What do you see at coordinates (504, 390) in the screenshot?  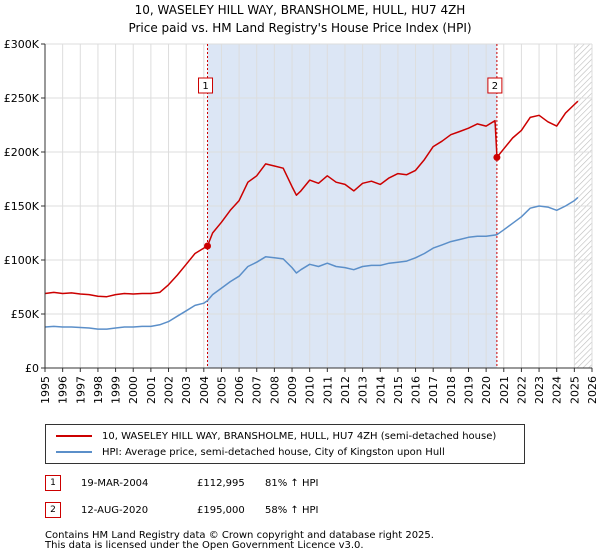 I see `x-tick-label: 2021` at bounding box center [504, 390].